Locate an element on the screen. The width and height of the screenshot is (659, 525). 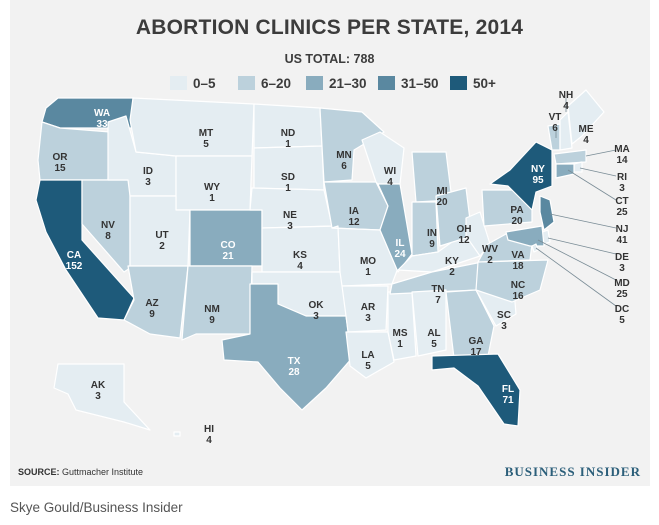
state-abbr: IL is located at coordinates (400, 243).